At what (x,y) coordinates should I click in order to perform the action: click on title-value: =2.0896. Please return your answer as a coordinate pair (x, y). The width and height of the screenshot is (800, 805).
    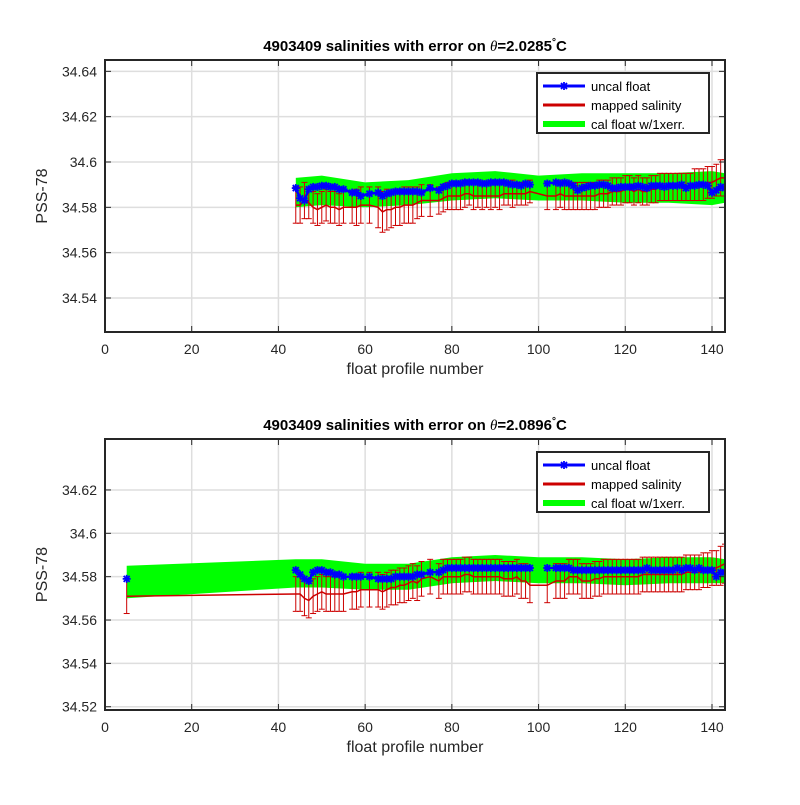
    Looking at the image, I should click on (524, 425).